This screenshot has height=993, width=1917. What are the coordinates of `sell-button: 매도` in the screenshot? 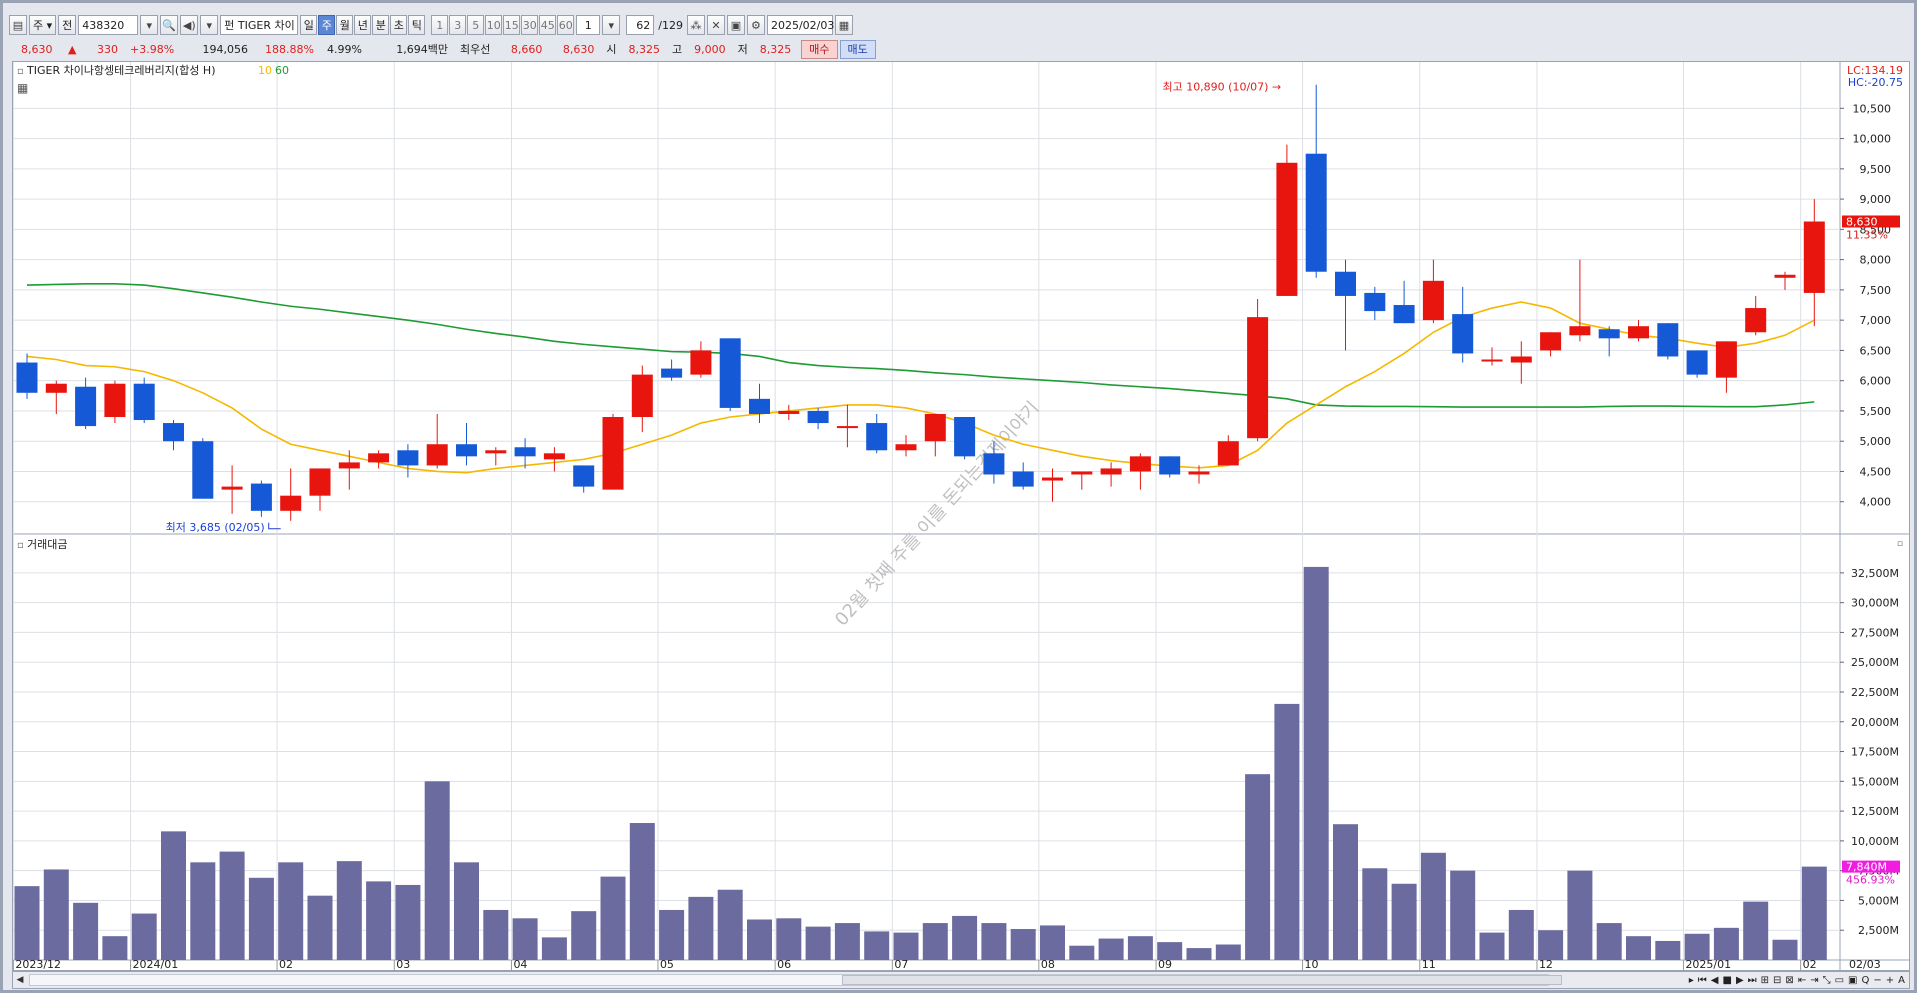 It's located at (857, 49).